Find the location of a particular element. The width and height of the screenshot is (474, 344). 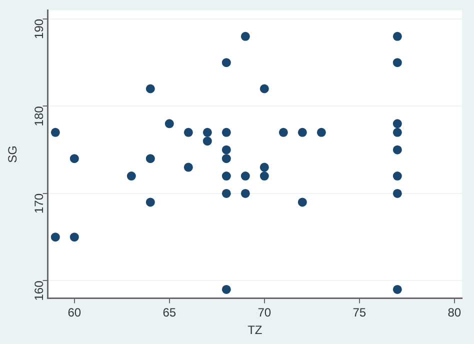

y-tick-label: 170 is located at coordinates (39, 203).